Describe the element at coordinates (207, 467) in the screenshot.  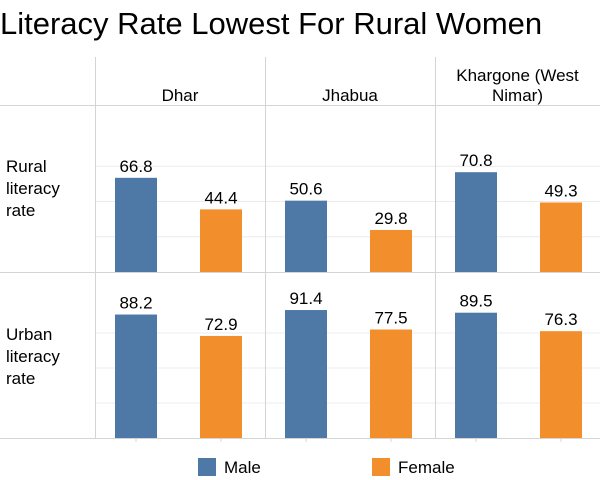
I see `legend-swatch-male` at that location.